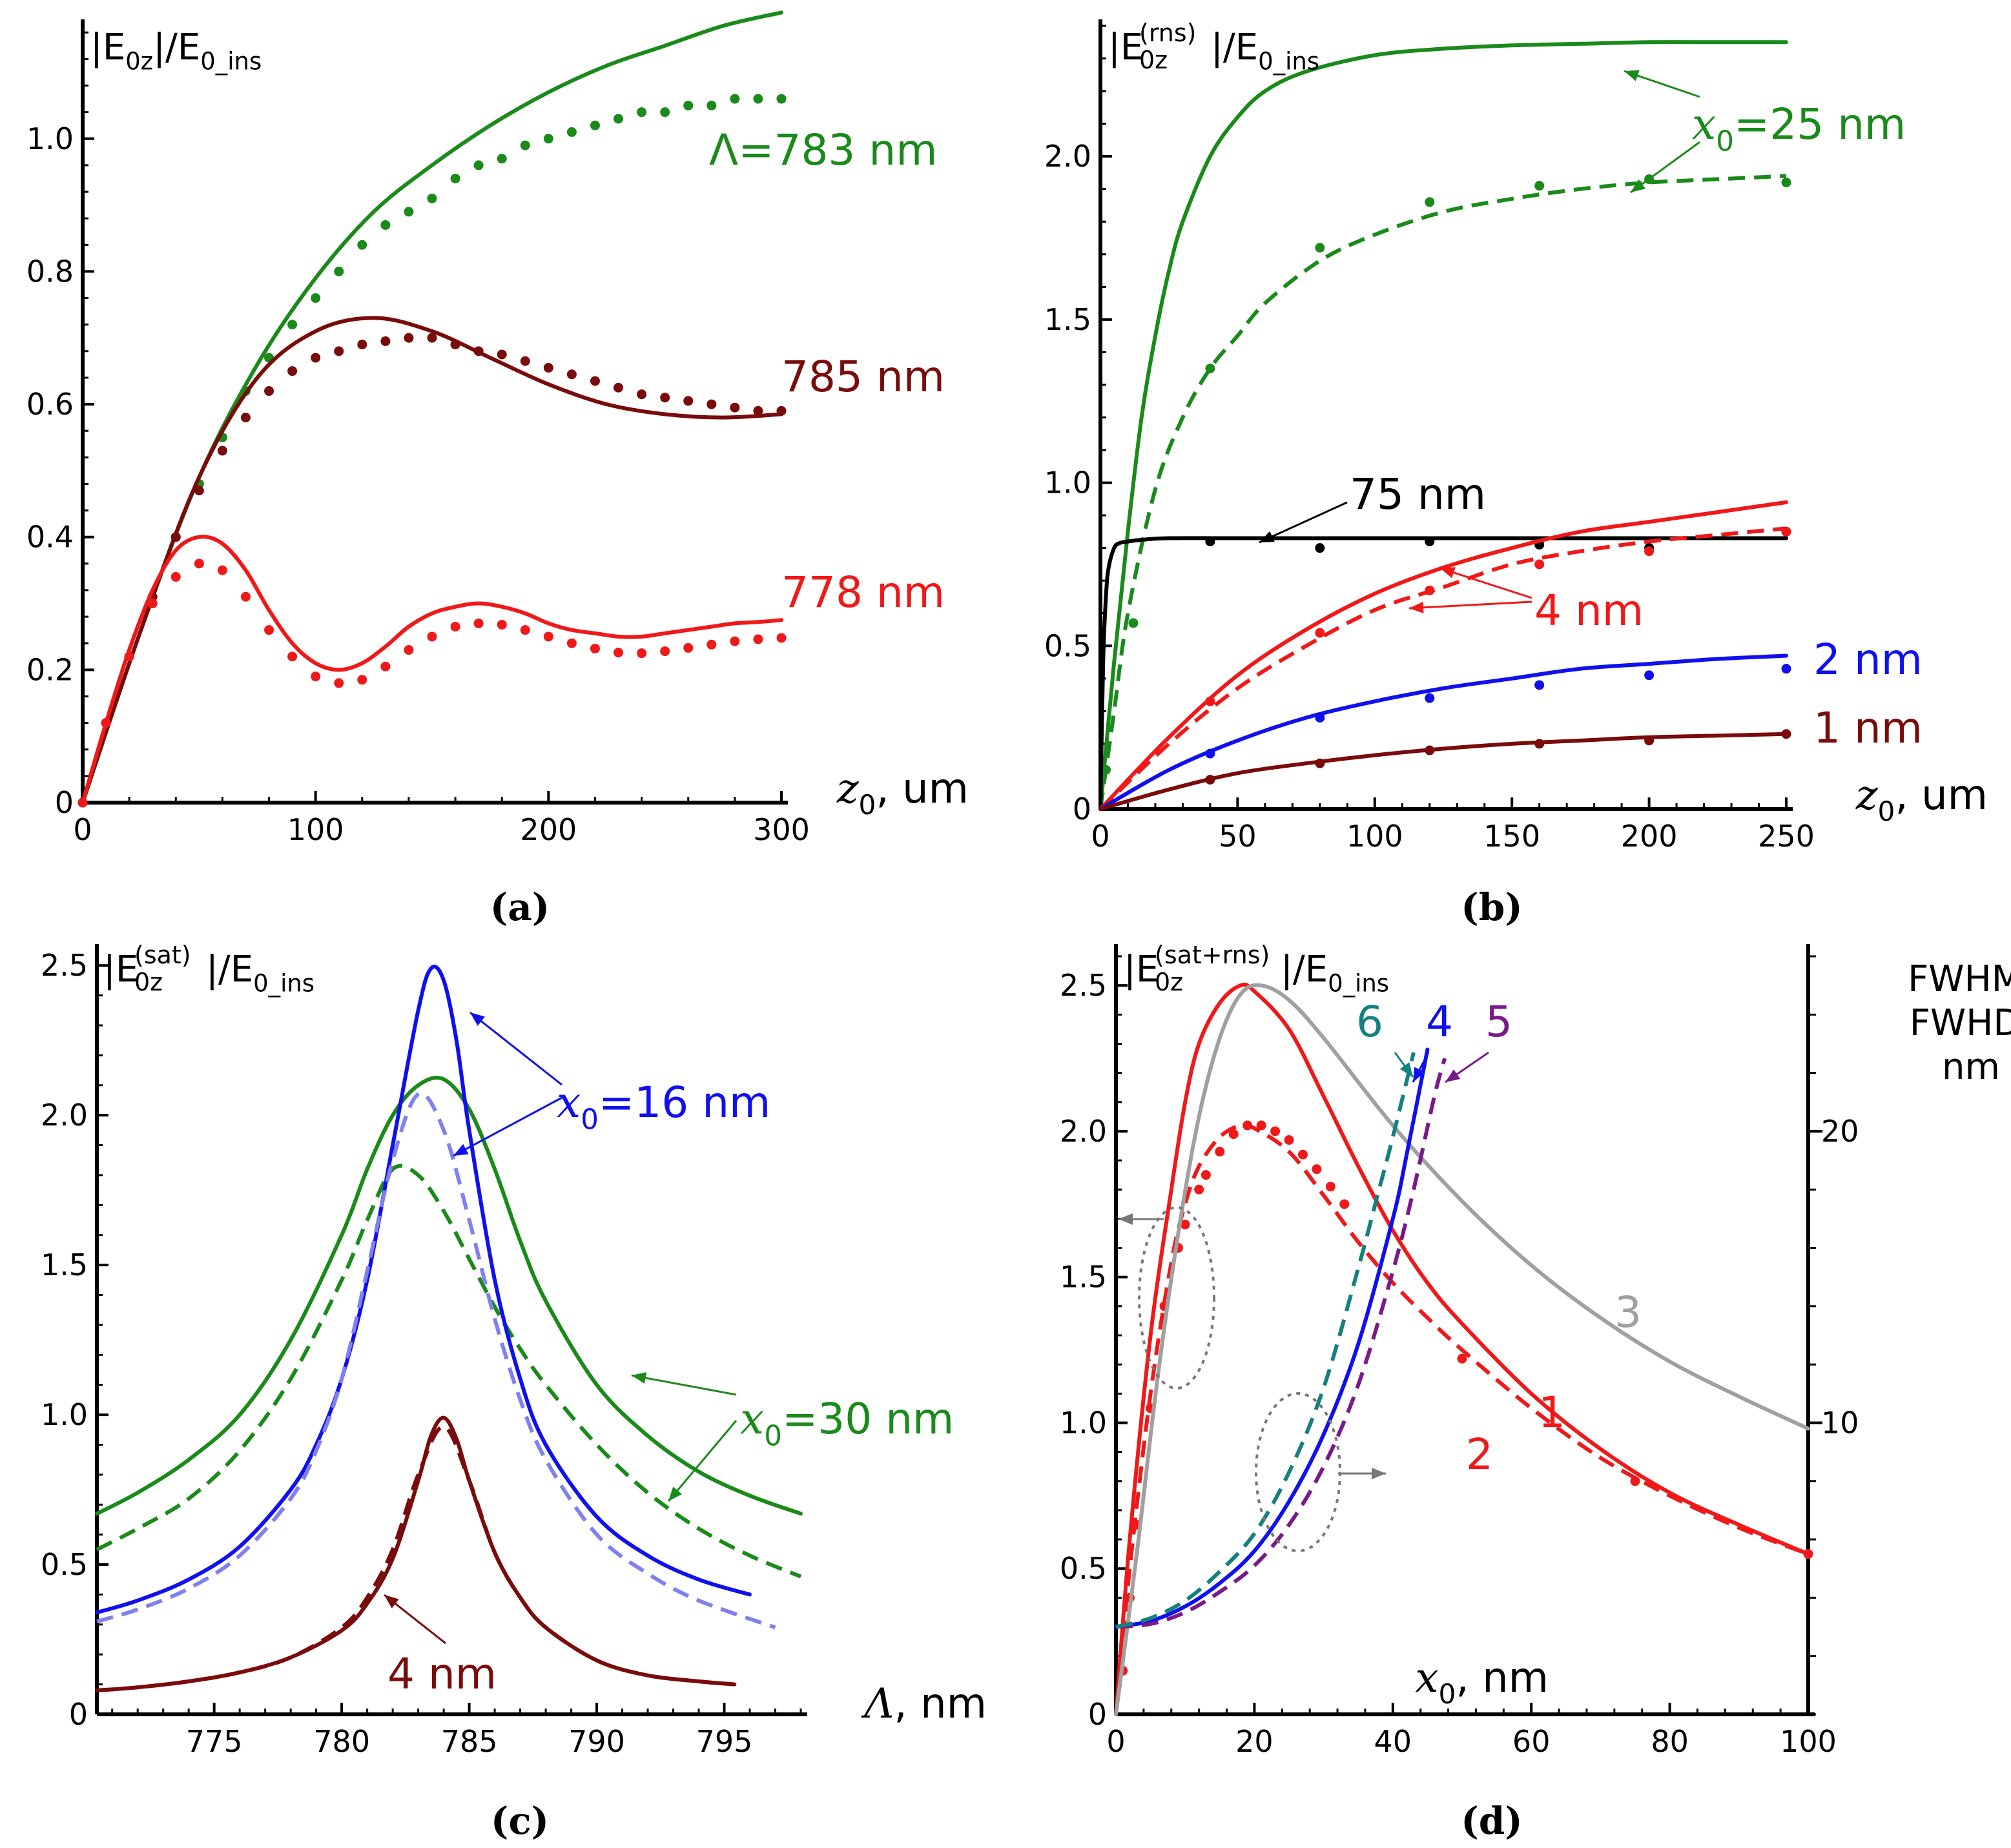 The height and width of the screenshot is (1848, 2011). Describe the element at coordinates (863, 377) in the screenshot. I see `annotation-a-1: 785 nm` at that location.